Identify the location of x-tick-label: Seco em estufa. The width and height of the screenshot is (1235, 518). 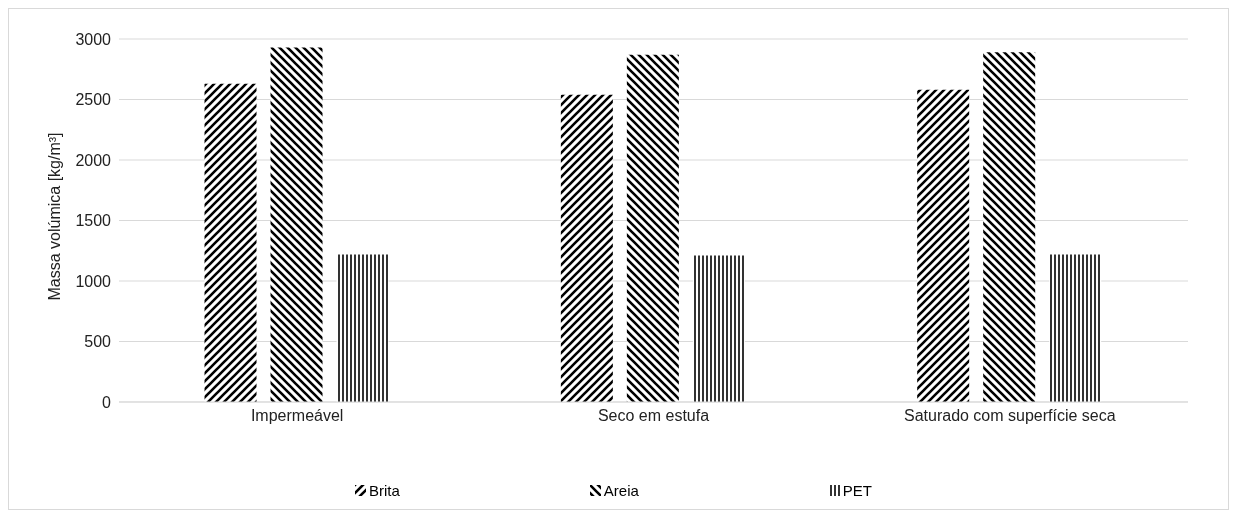
(653, 416).